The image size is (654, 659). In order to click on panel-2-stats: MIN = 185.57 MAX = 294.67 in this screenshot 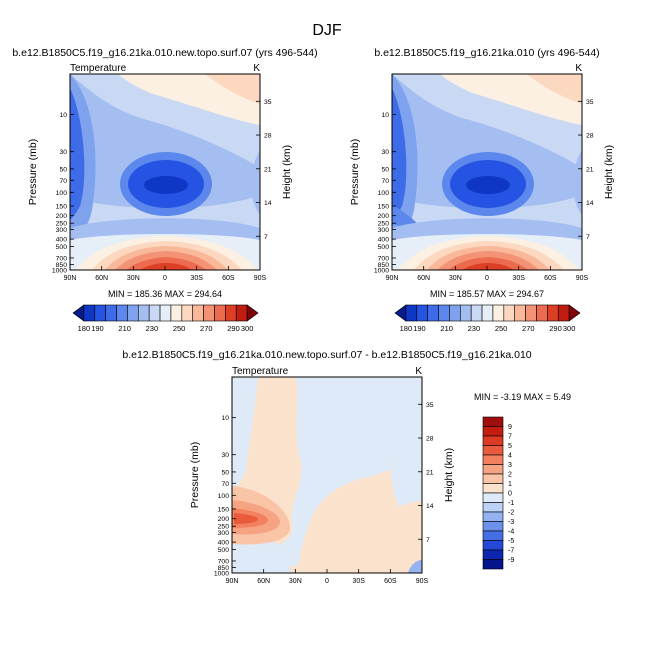, I will do `click(487, 294)`.